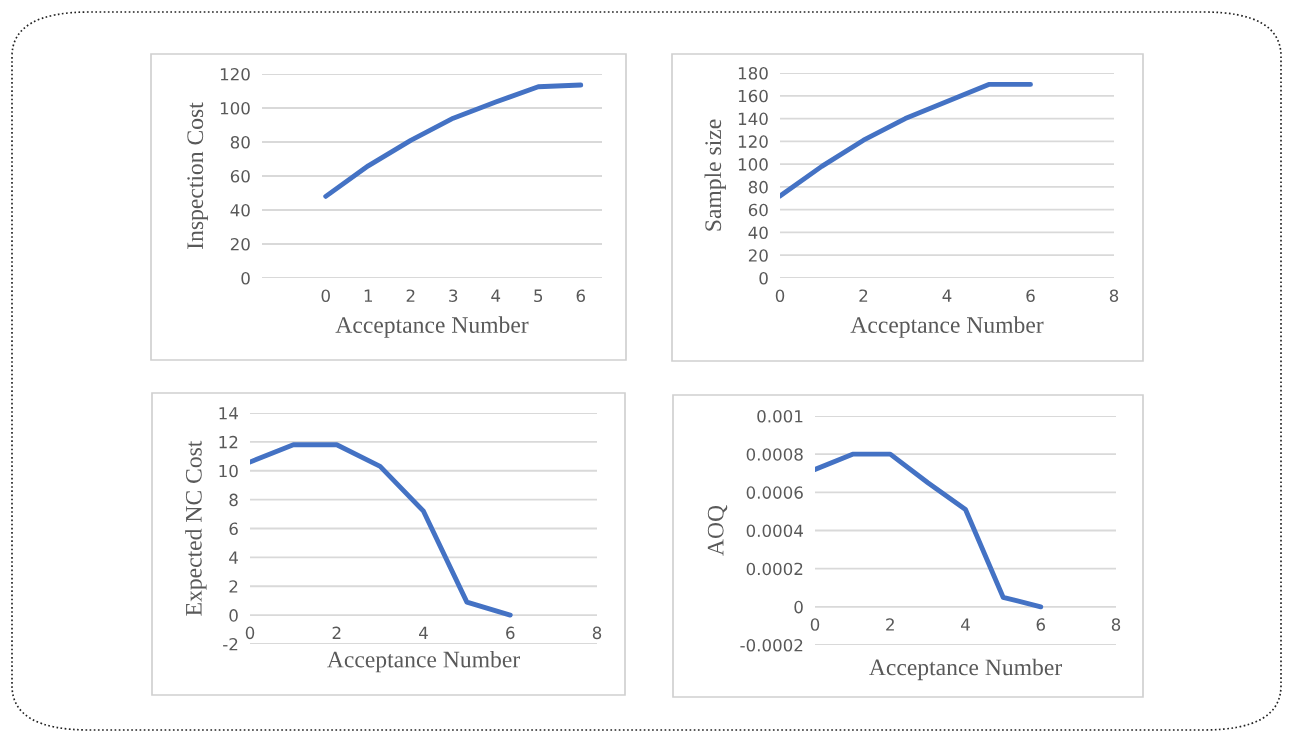 The height and width of the screenshot is (740, 1293). Describe the element at coordinates (233, 529) in the screenshot. I see `y-tick-label: 6` at that location.